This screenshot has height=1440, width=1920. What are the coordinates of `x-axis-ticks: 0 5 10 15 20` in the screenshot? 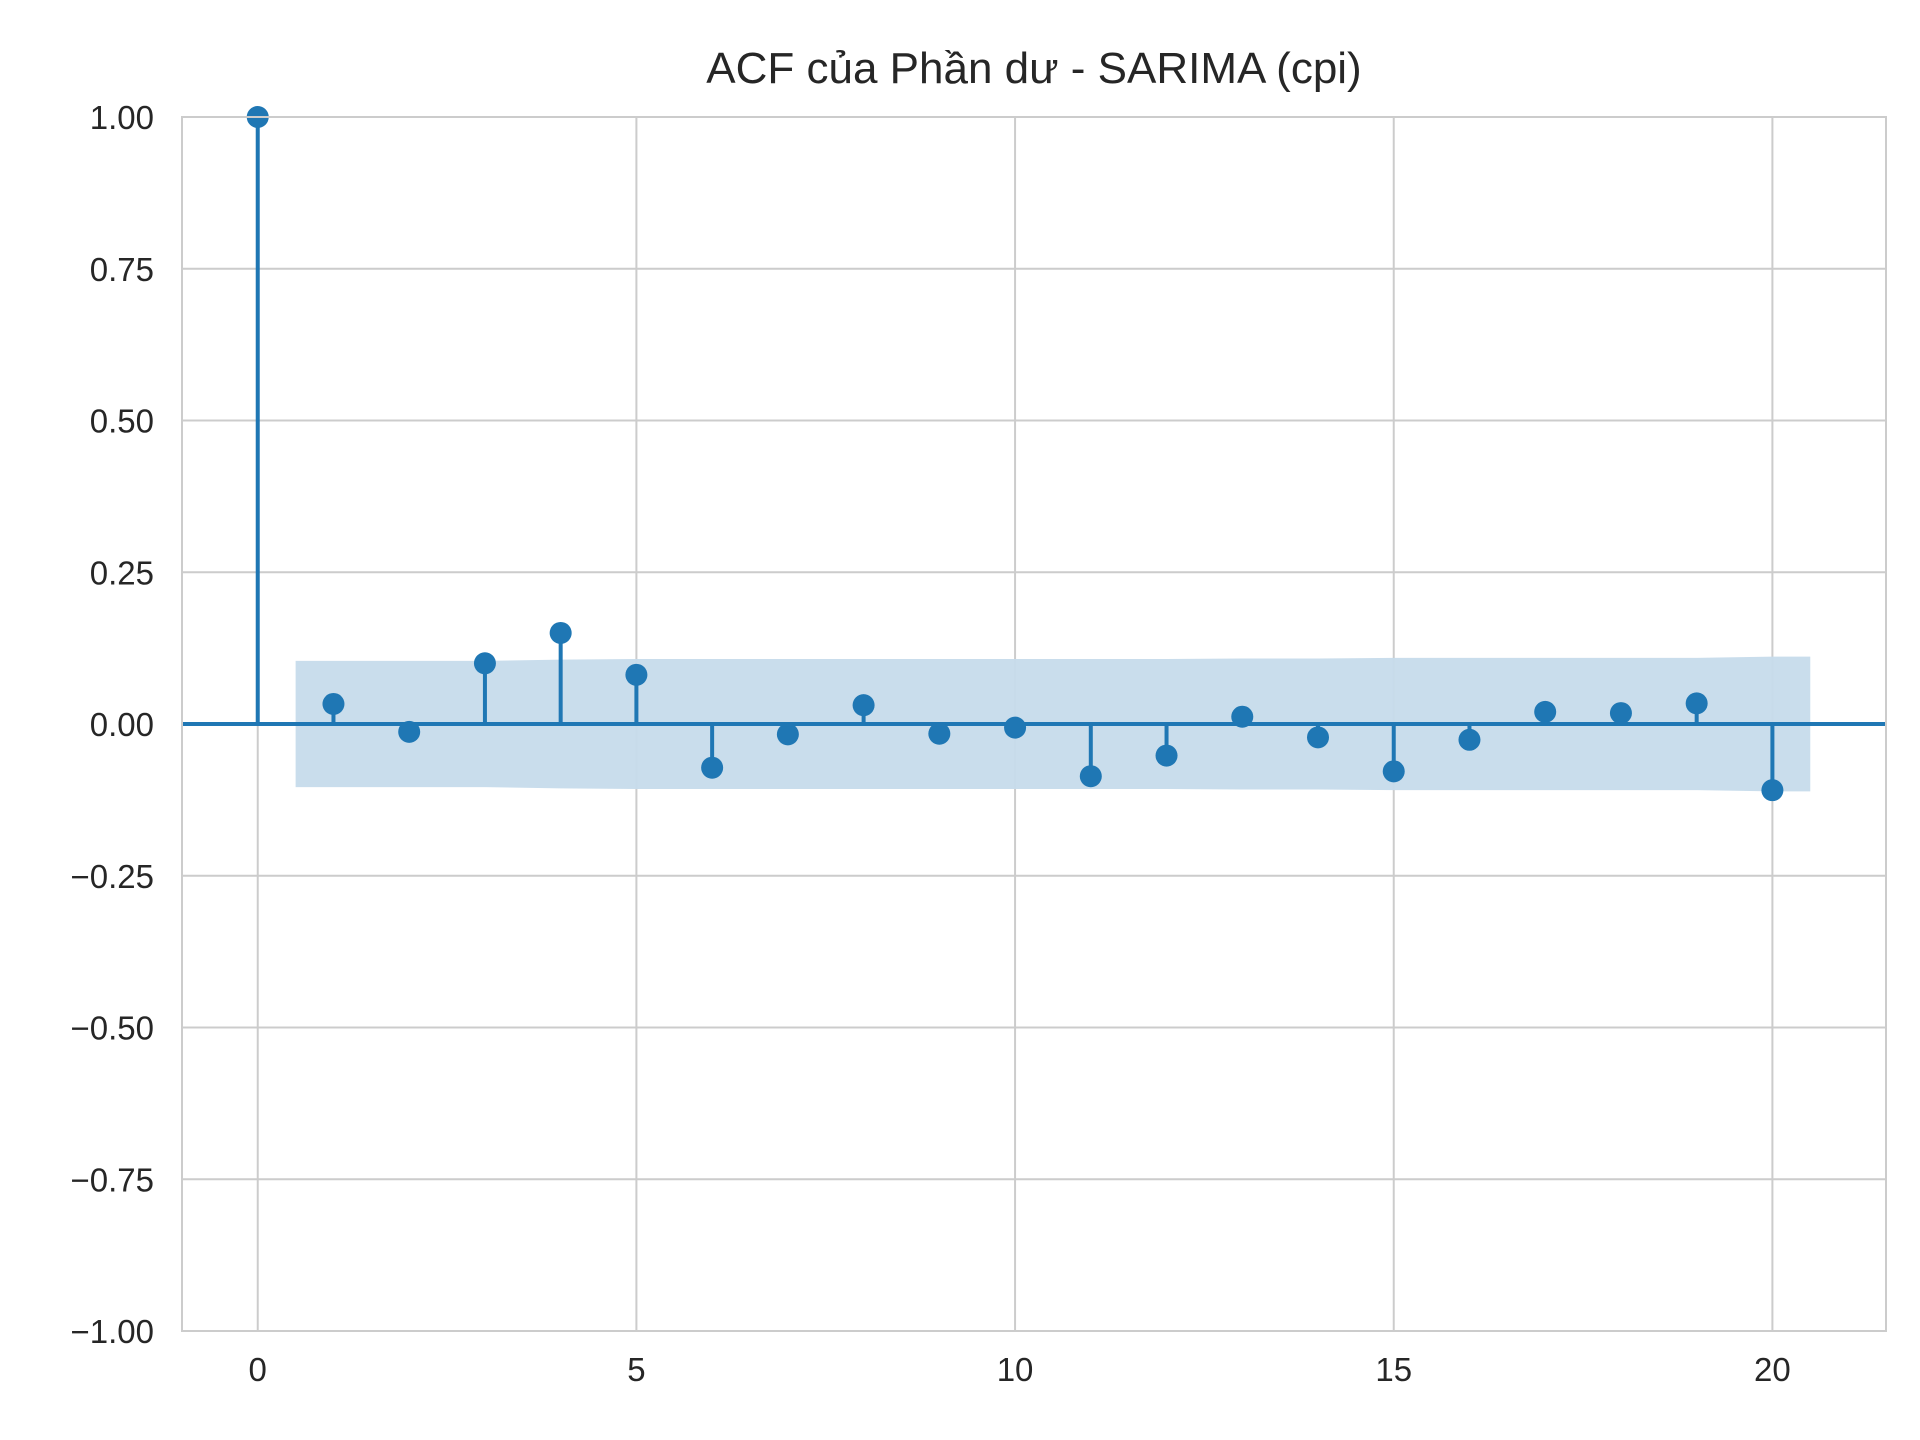 It's located at (1020, 1369).